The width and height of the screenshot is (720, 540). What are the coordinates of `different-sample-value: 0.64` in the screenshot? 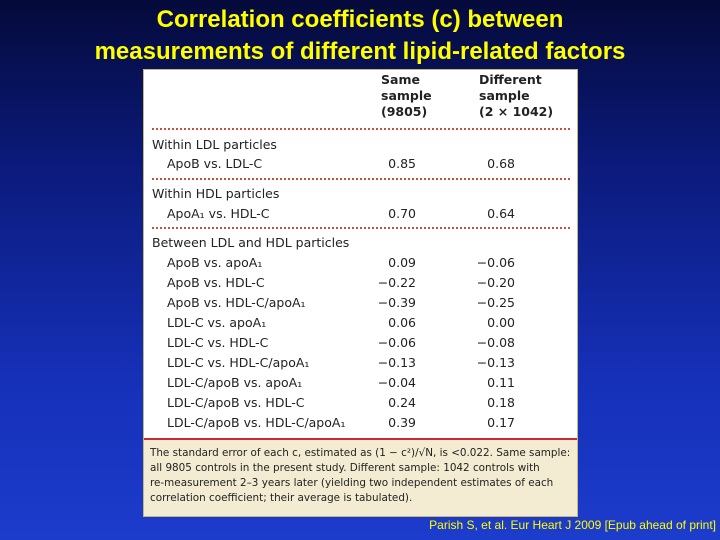 It's located at (501, 213).